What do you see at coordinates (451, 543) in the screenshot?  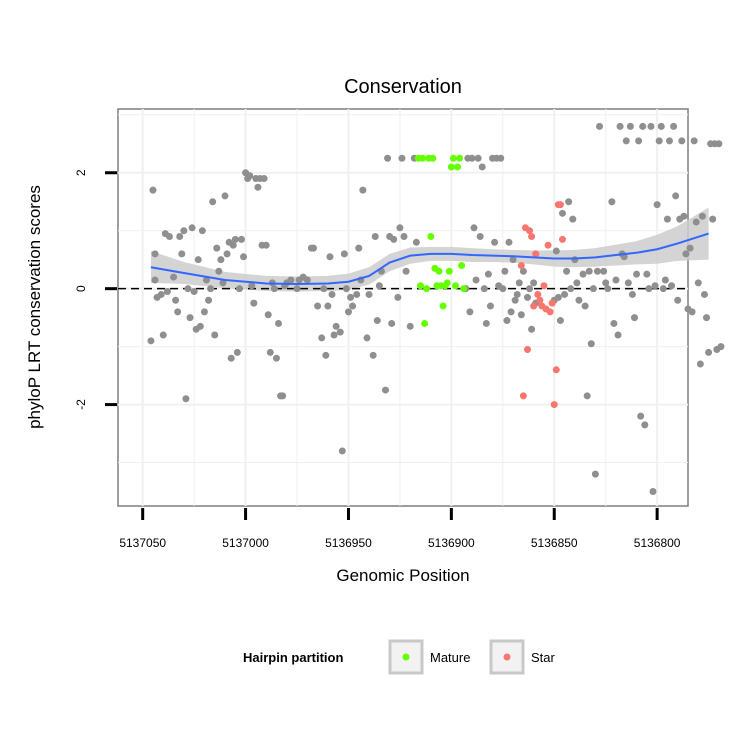 I see `x-tick-label: 5136900` at bounding box center [451, 543].